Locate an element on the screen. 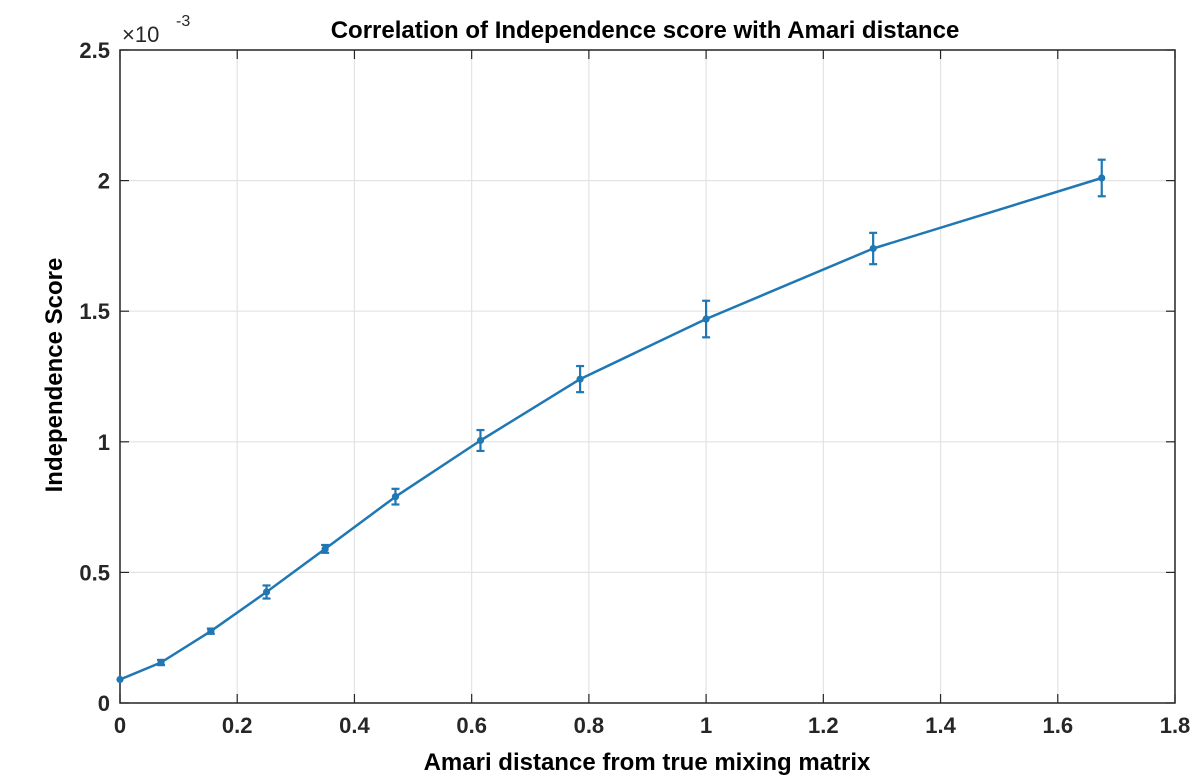  x-tick-label: 1 is located at coordinates (706, 725).